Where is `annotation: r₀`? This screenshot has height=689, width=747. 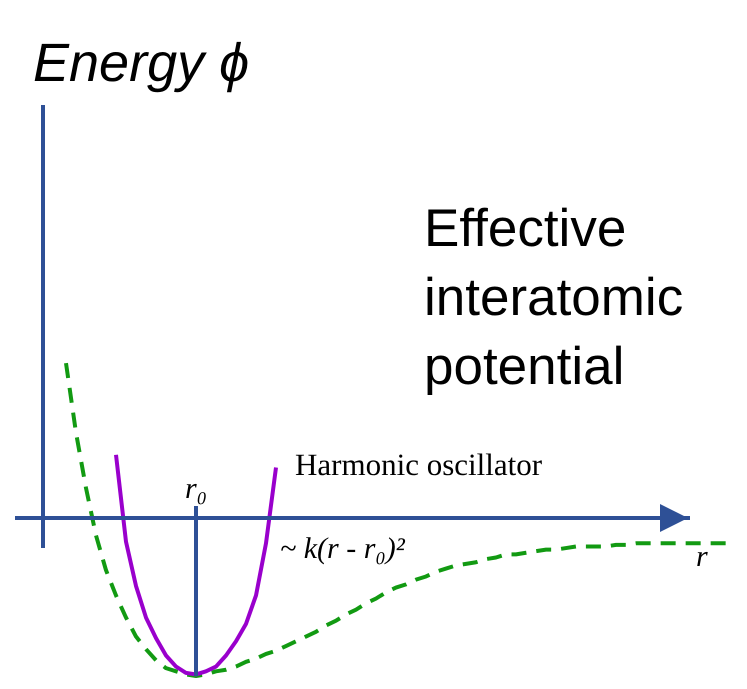
annotation: r₀ is located at coordinates (196, 488).